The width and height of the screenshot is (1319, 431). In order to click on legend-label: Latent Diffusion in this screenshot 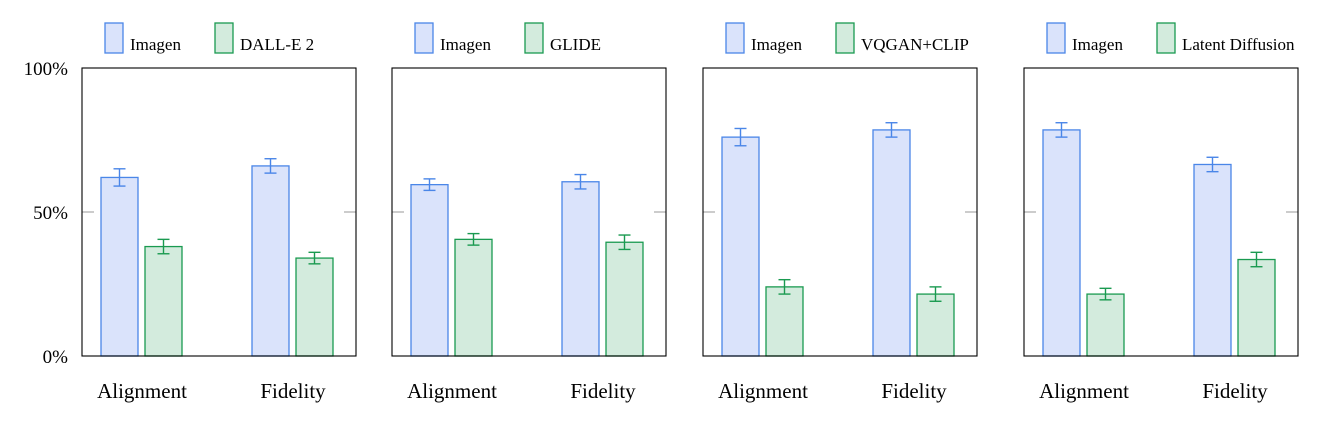, I will do `click(1238, 44)`.